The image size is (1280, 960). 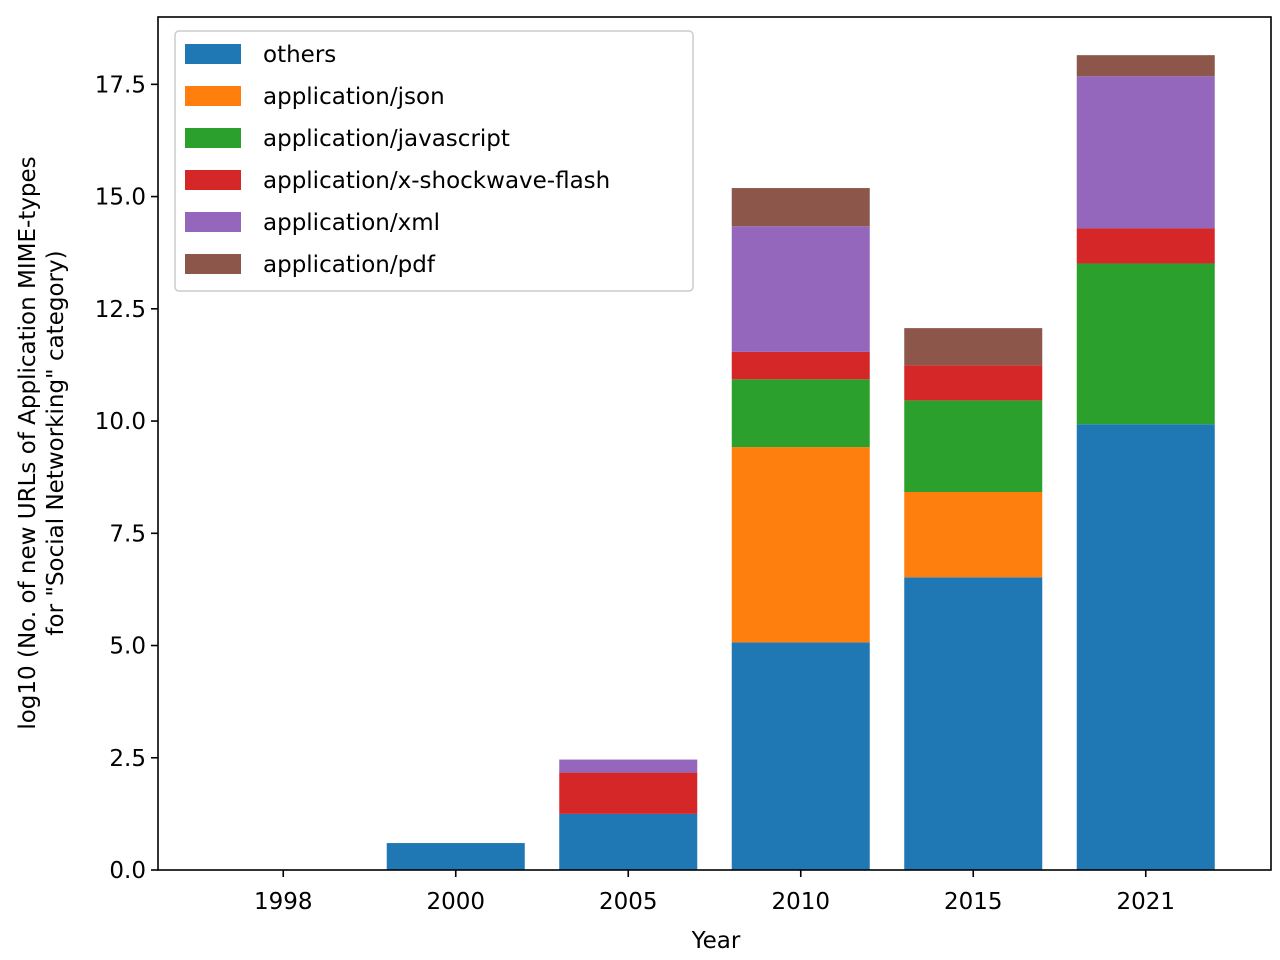 What do you see at coordinates (56, 442) in the screenshot?
I see `y-axis-label-line-2: for "Social Networking" category)` at bounding box center [56, 442].